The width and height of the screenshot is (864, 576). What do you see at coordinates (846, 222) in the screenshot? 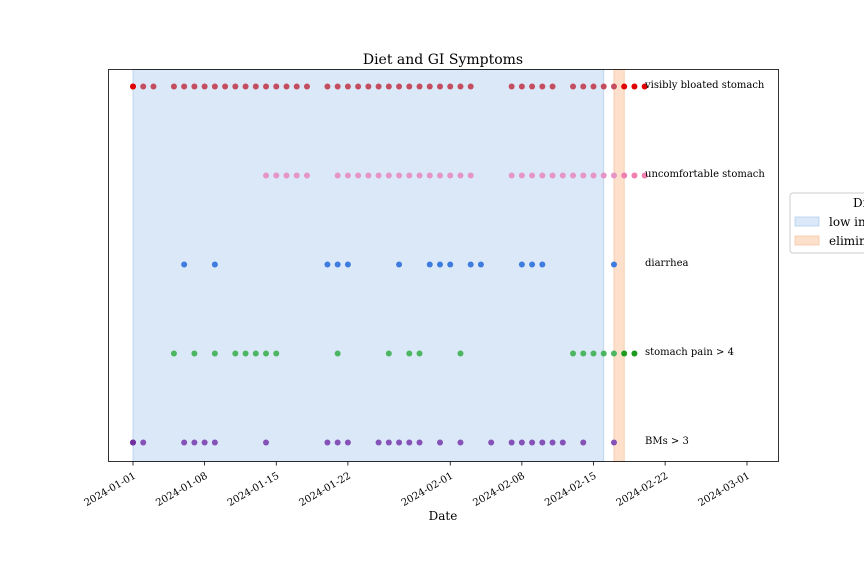
I see `legend-label-low: low in` at bounding box center [846, 222].